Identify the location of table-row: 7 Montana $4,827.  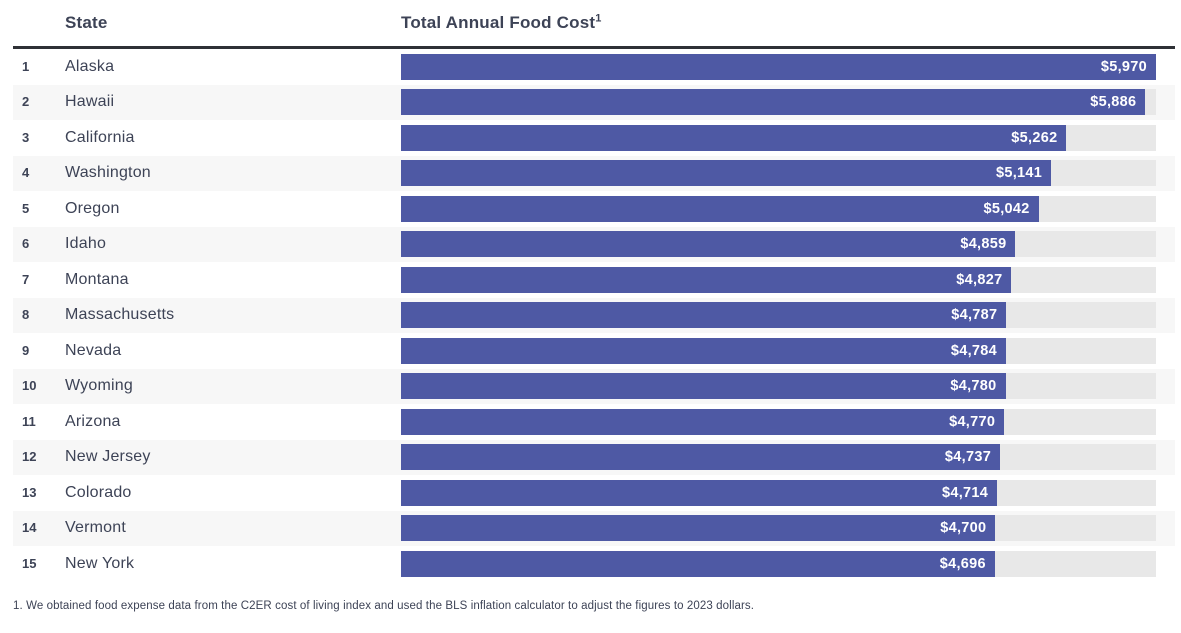
(594, 280).